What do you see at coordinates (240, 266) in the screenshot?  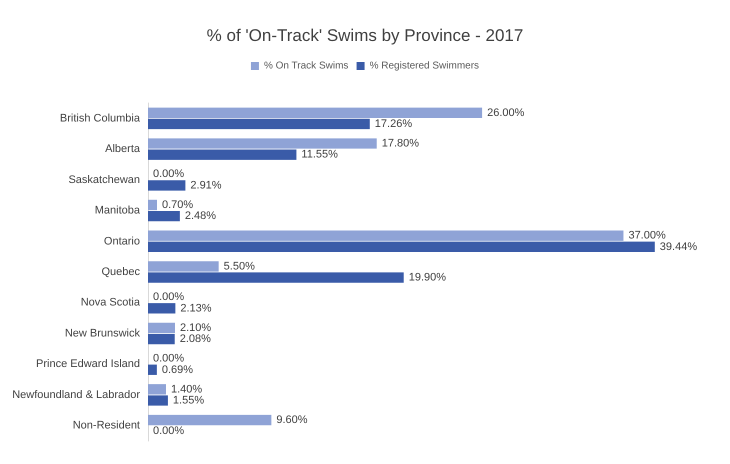 I see `data-label: 5.50%` at bounding box center [240, 266].